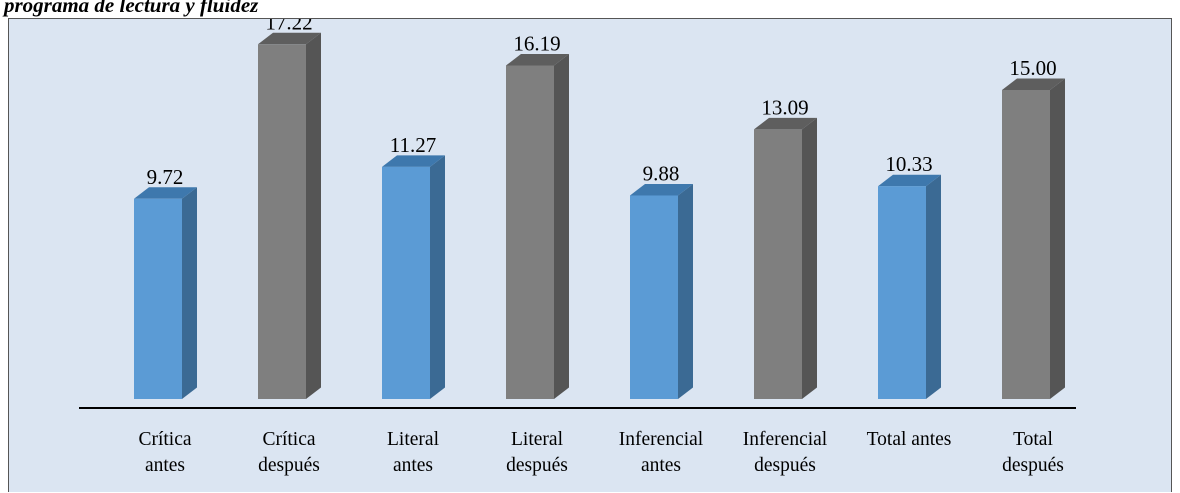 Image resolution: width=1180 pixels, height=493 pixels. I want to click on data-label: 10.33, so click(908, 164).